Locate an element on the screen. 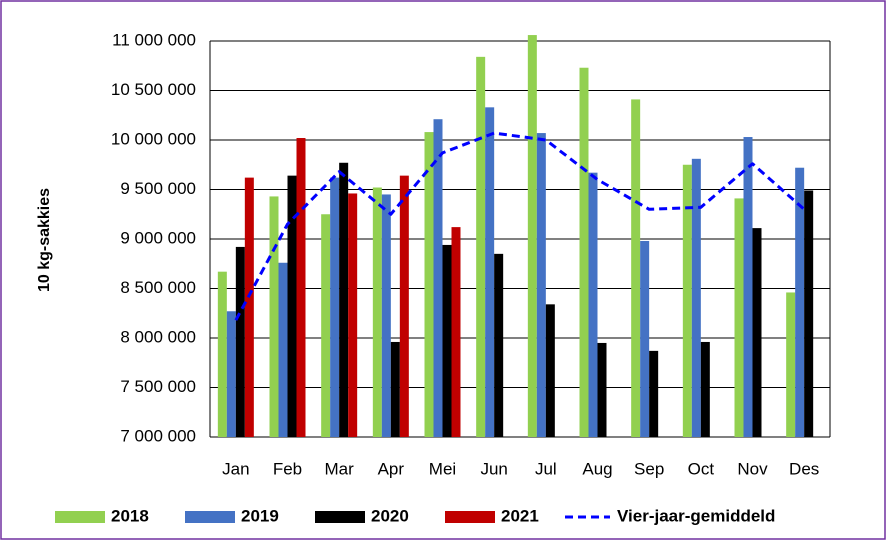 Image resolution: width=886 pixels, height=540 pixels. legend-label: 2018 is located at coordinates (130, 515).